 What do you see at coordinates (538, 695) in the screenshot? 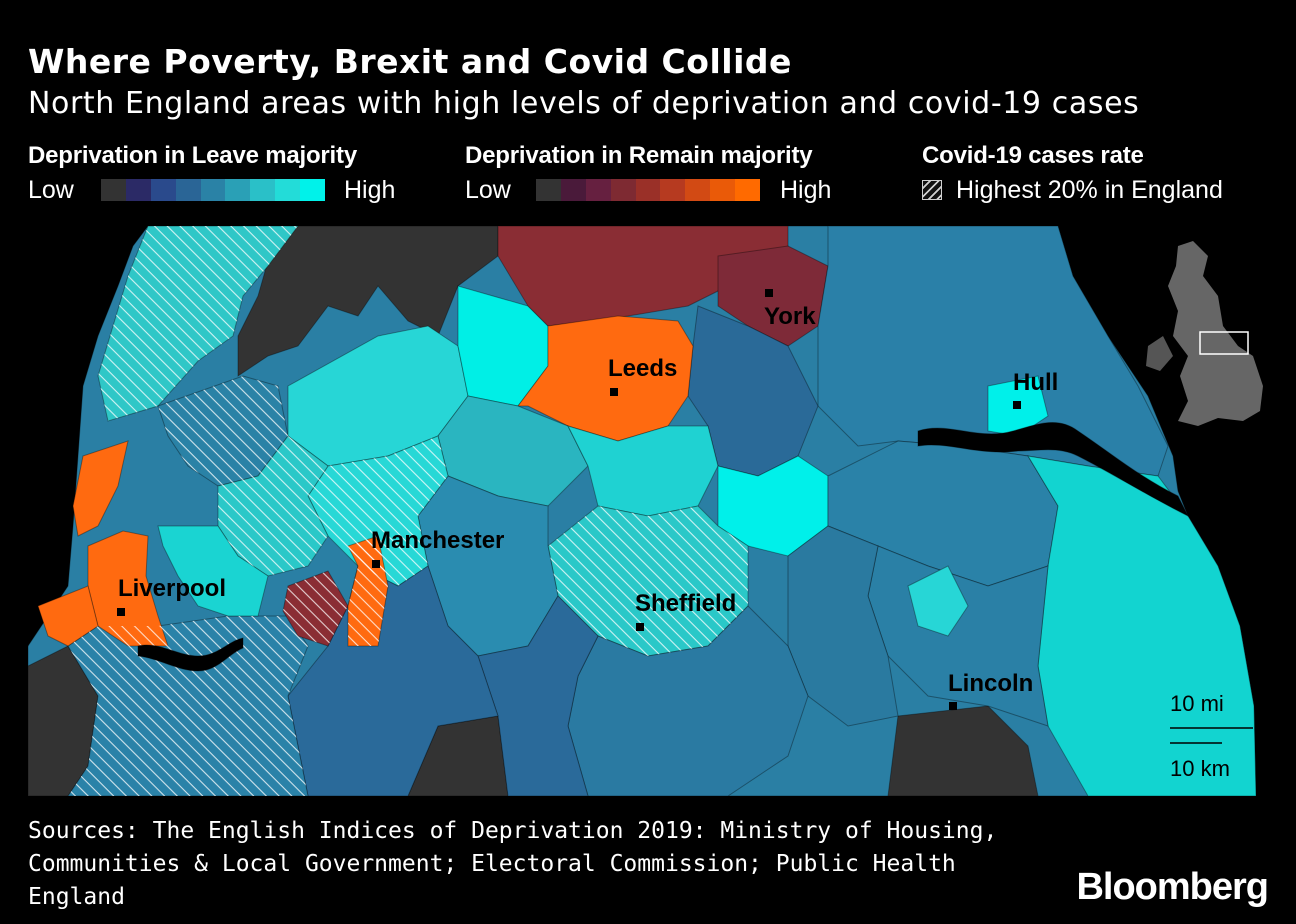
I see `area-derbyshire-dales` at bounding box center [538, 695].